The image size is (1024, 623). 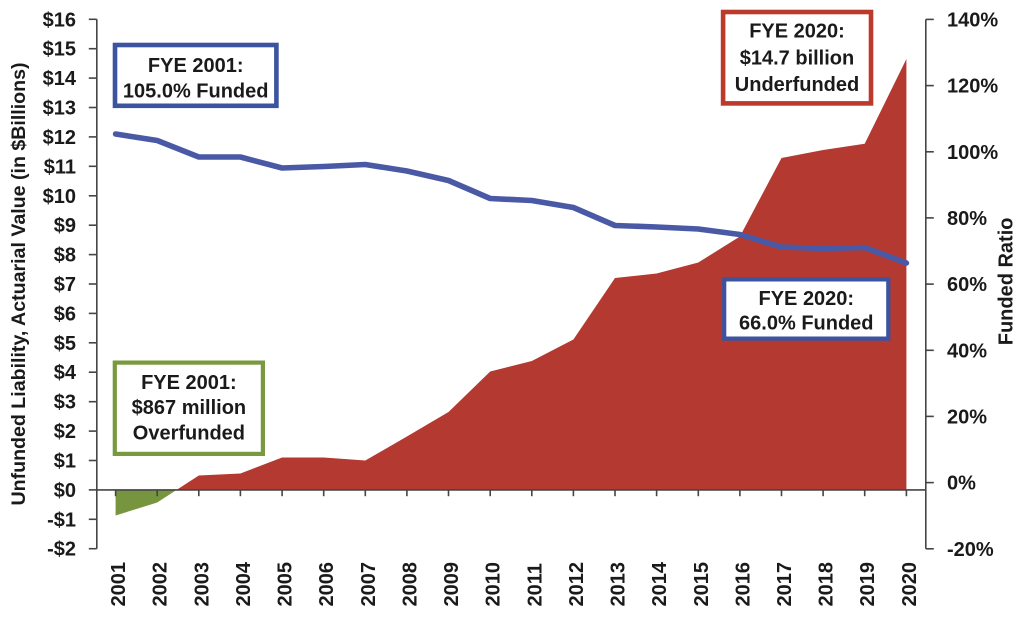 What do you see at coordinates (972, 20) in the screenshot?
I see `svg-text: 140%` at bounding box center [972, 20].